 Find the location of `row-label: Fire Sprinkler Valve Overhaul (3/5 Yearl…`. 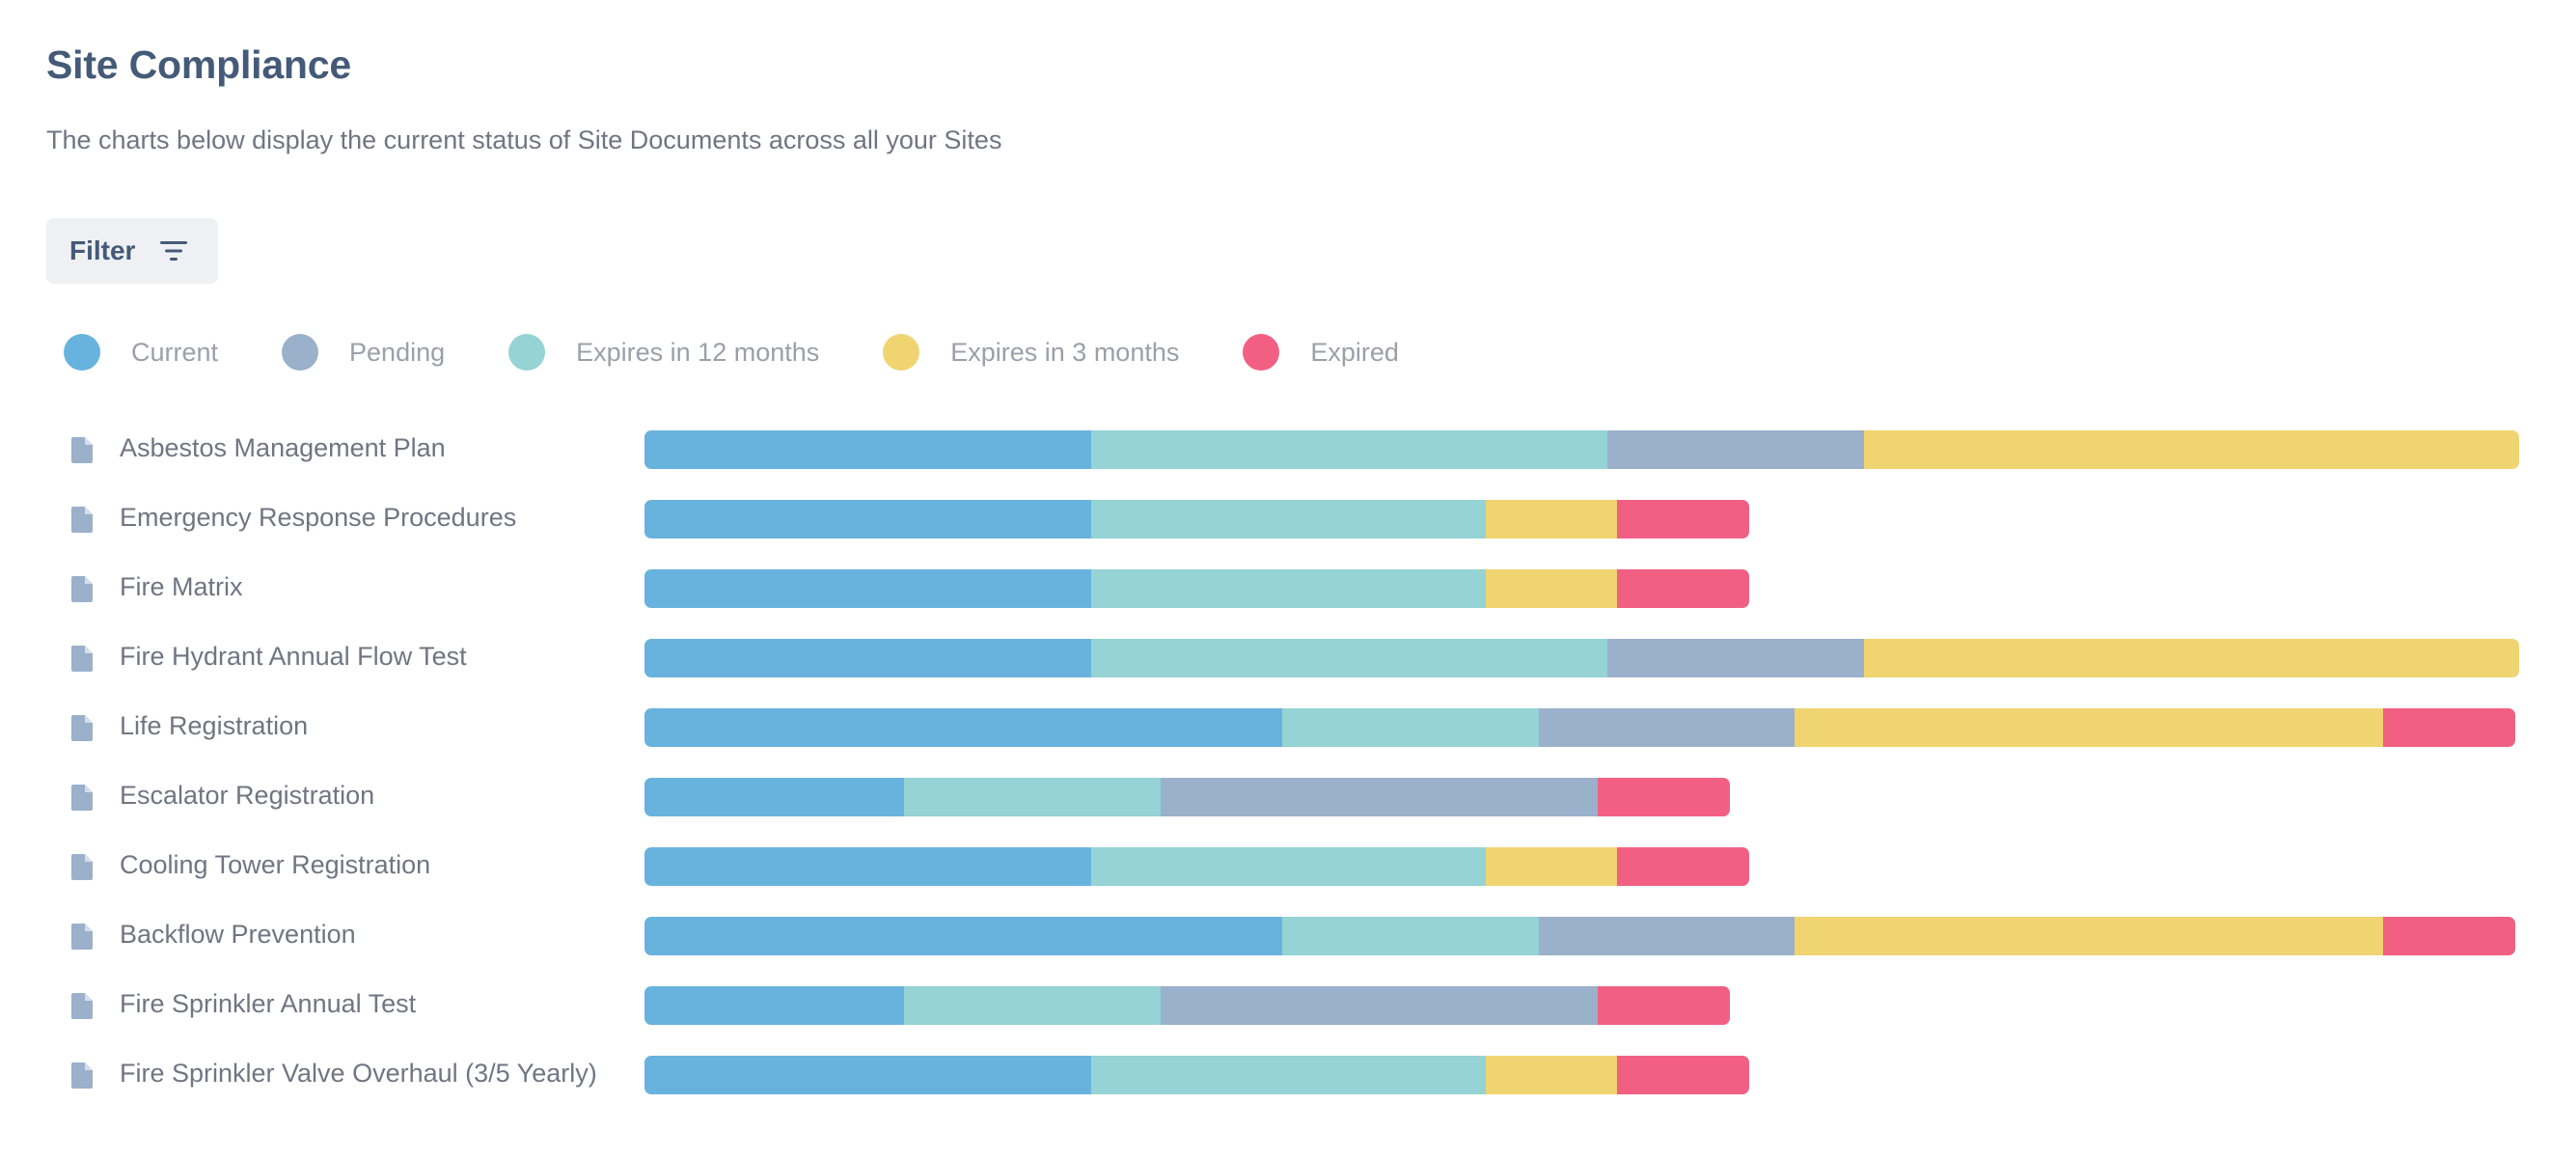

row-label: Fire Sprinkler Valve Overhaul (3/5 Yearl… is located at coordinates (358, 1073).